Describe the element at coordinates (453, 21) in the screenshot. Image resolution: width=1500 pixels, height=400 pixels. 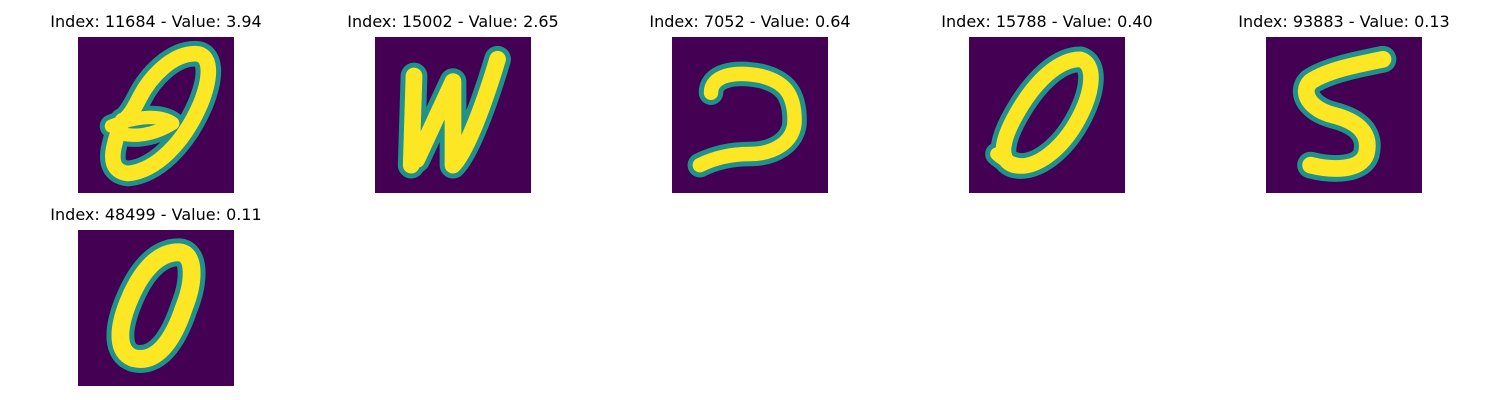
I see `panel-title: Index: 15002 - Value: 2.65` at that location.